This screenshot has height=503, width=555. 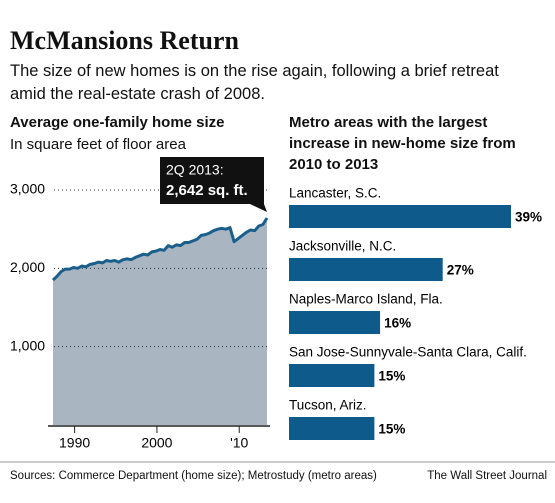 What do you see at coordinates (124, 40) in the screenshot?
I see `page-title: McMansions Return` at bounding box center [124, 40].